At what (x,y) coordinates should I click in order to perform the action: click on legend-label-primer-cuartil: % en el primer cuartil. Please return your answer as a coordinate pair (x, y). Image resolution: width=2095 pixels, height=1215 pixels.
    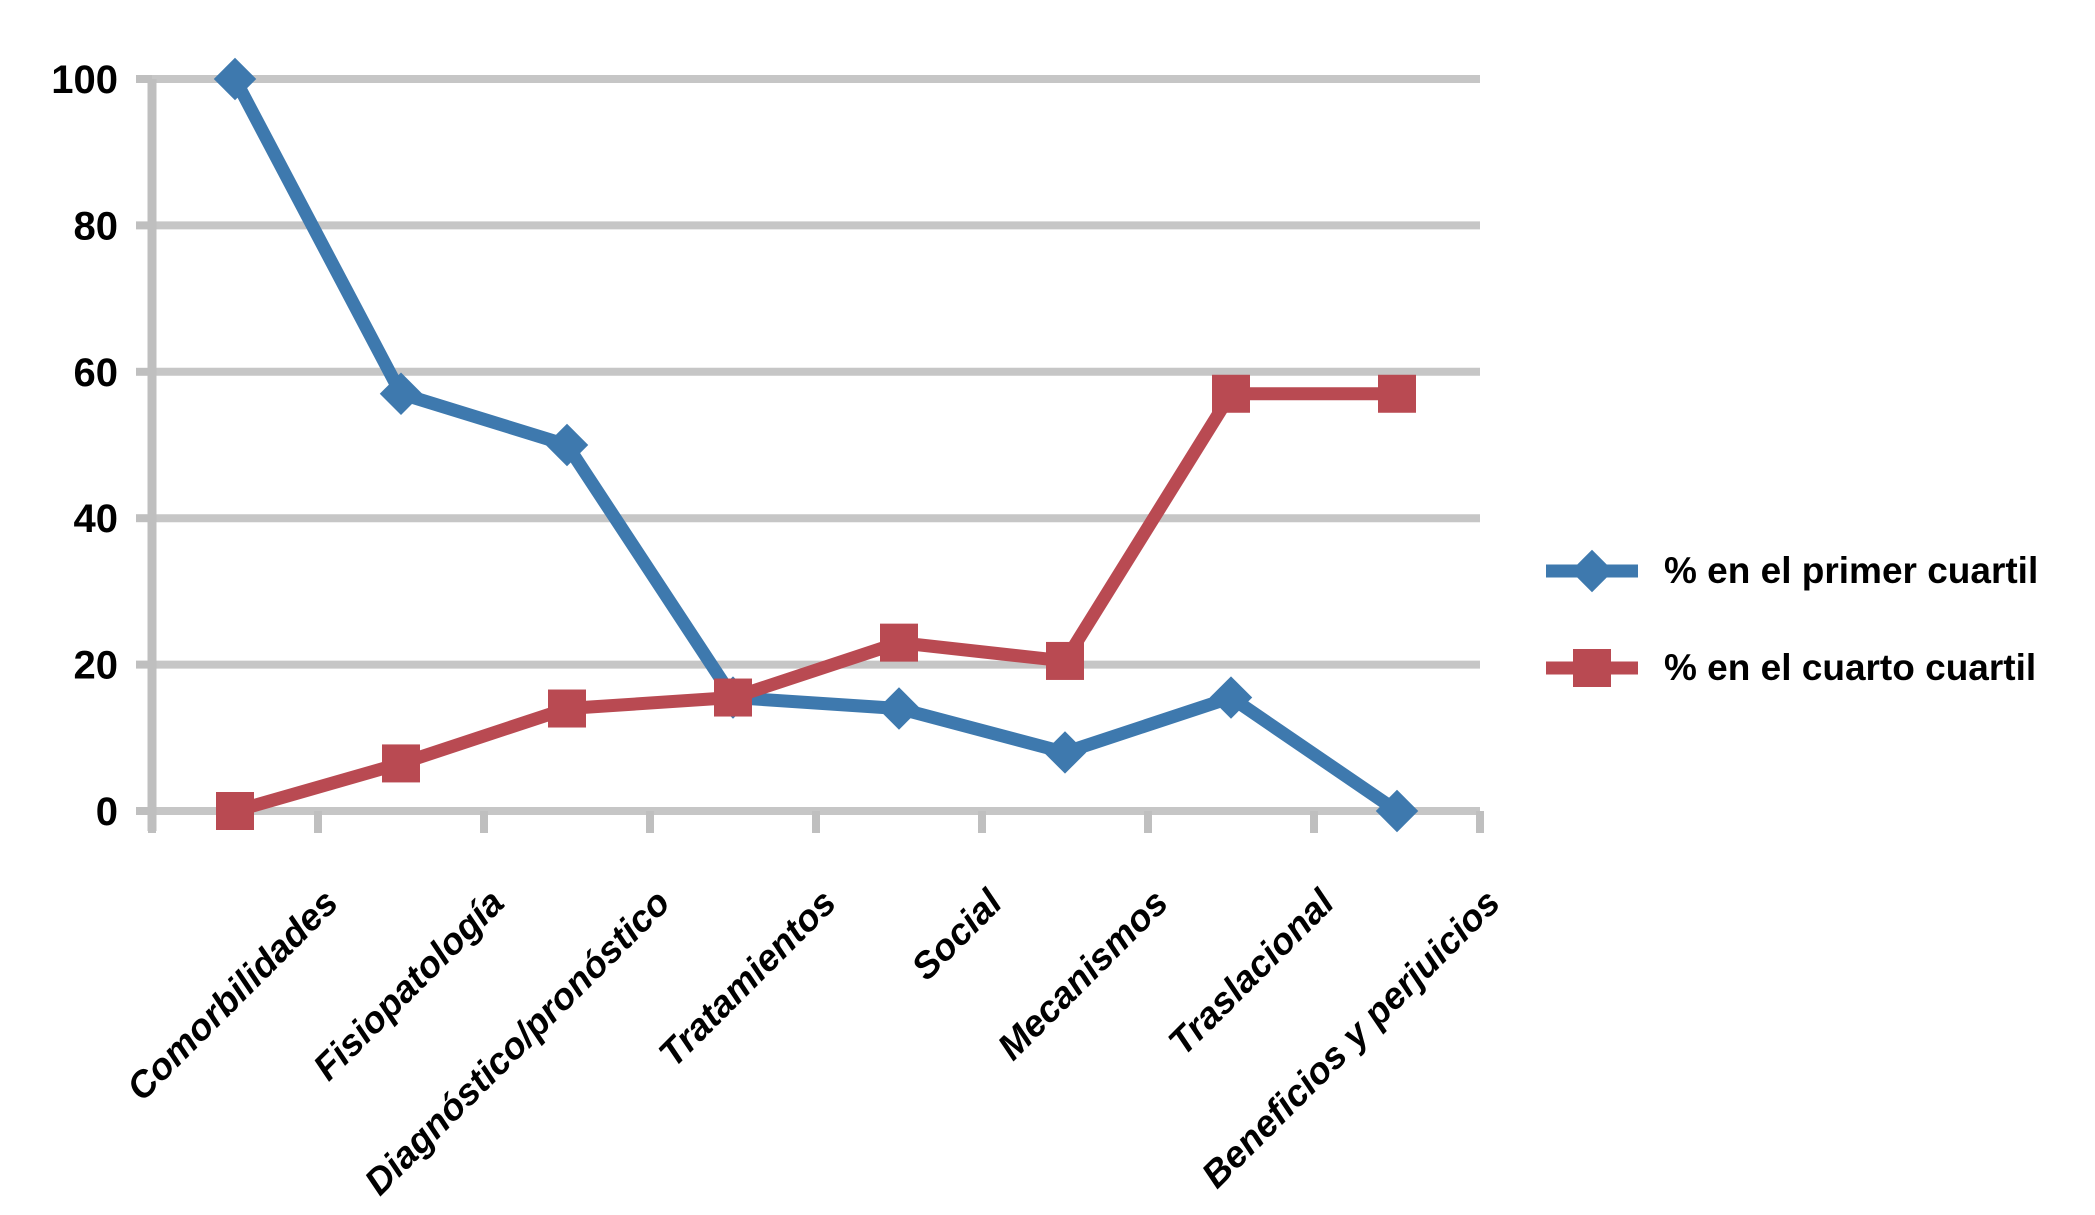
    Looking at the image, I should click on (1851, 570).